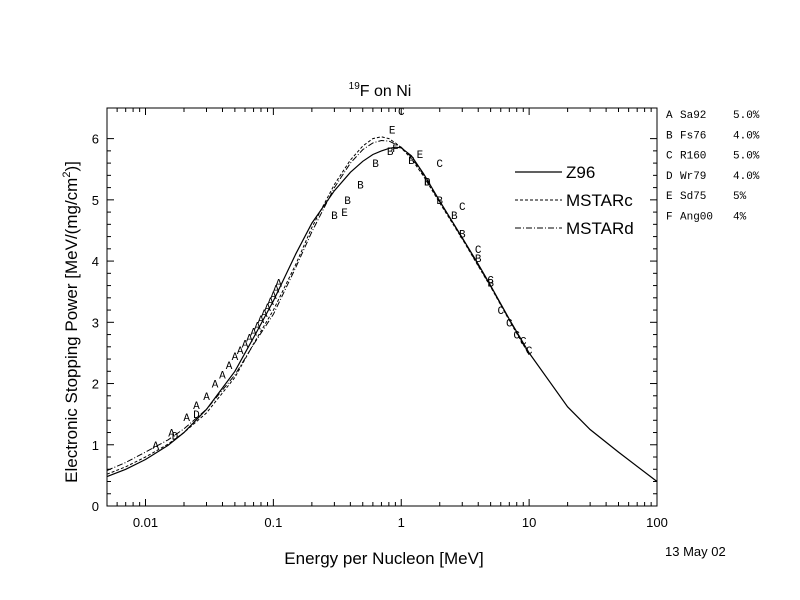 The height and width of the screenshot is (600, 800). What do you see at coordinates (95, 384) in the screenshot?
I see `y-tick-label: 2` at bounding box center [95, 384].